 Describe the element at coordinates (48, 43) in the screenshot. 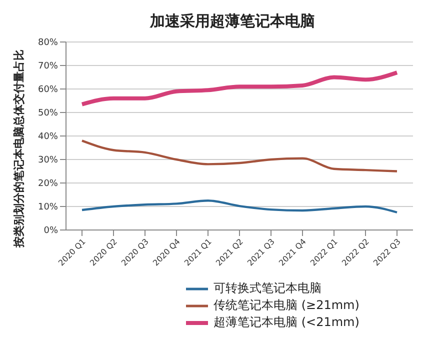

I see `y-tick-label: 80%` at that location.